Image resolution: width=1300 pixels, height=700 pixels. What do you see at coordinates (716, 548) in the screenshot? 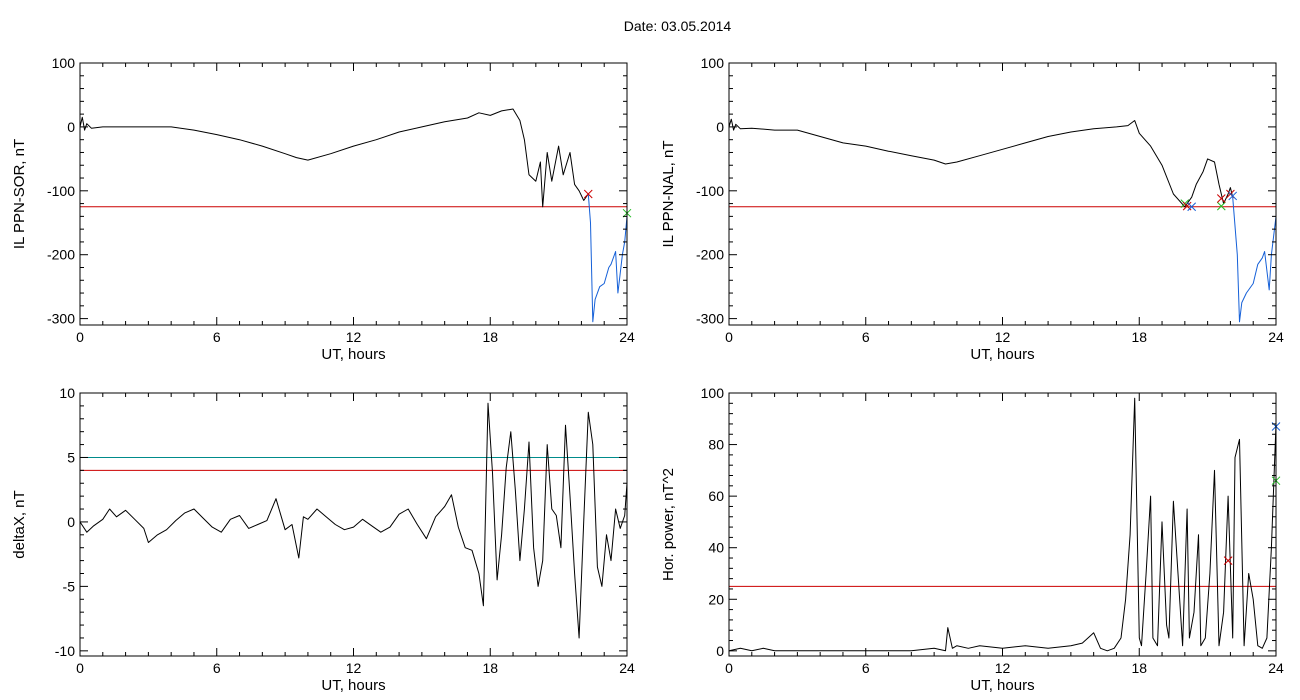
I see `y-tick-label: 40` at bounding box center [716, 548].